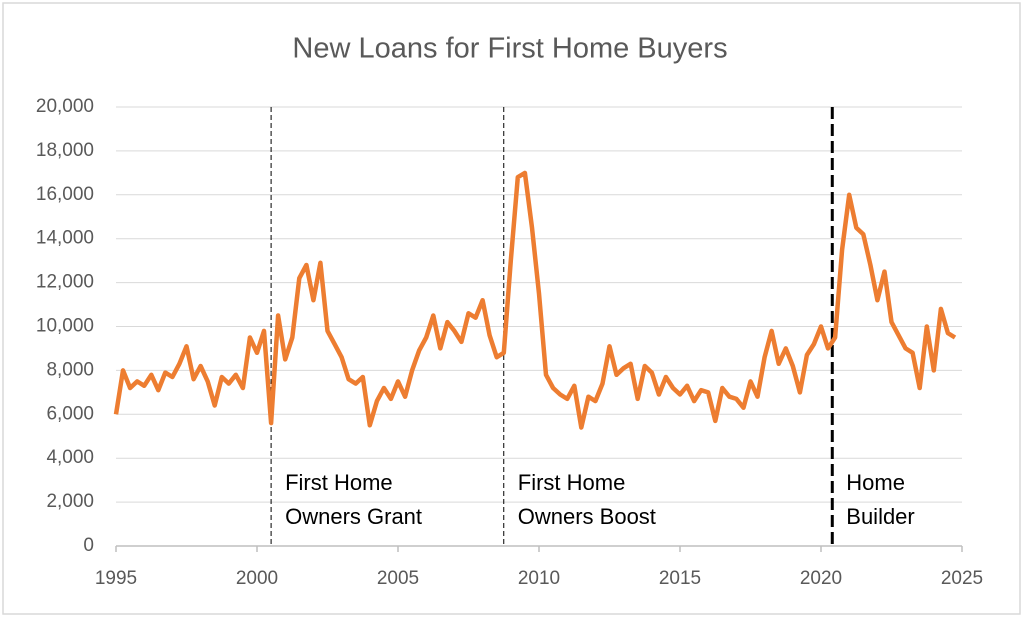  I want to click on x-tick-label: 2000, so click(257, 578).